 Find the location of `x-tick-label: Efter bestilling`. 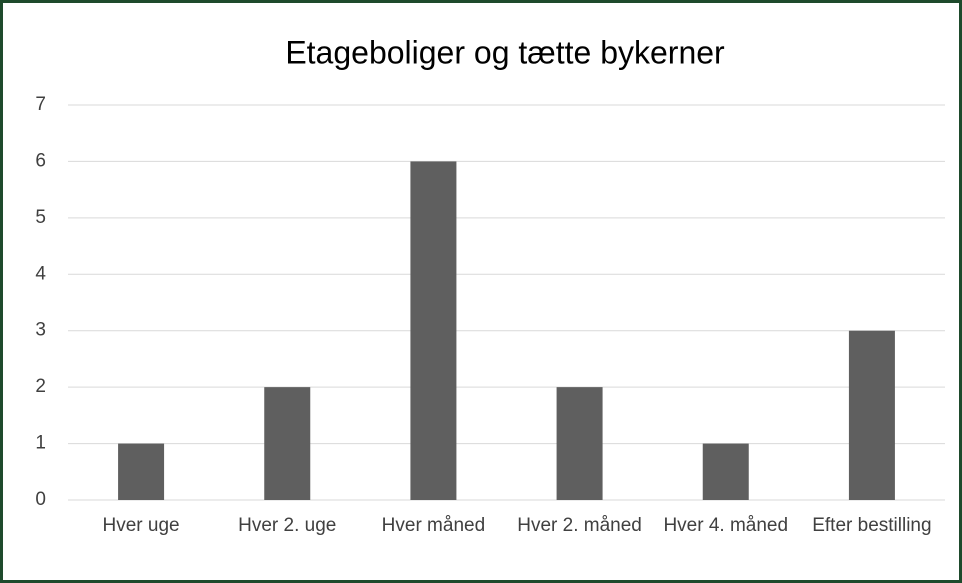

x-tick-label: Efter bestilling is located at coordinates (871, 525).